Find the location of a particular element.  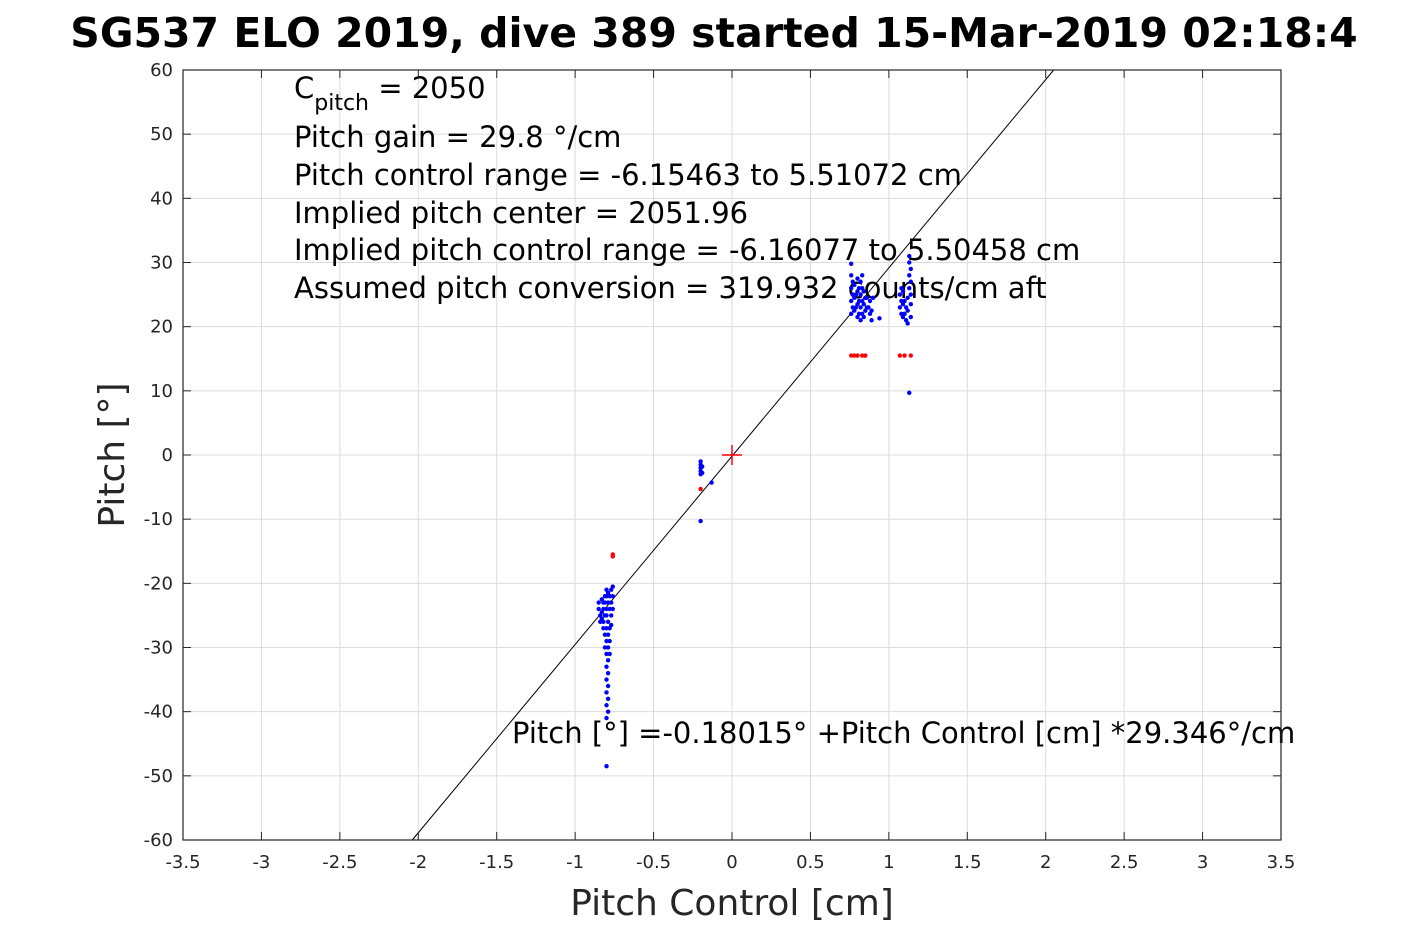

y-tick-label: 20 is located at coordinates (161, 327).